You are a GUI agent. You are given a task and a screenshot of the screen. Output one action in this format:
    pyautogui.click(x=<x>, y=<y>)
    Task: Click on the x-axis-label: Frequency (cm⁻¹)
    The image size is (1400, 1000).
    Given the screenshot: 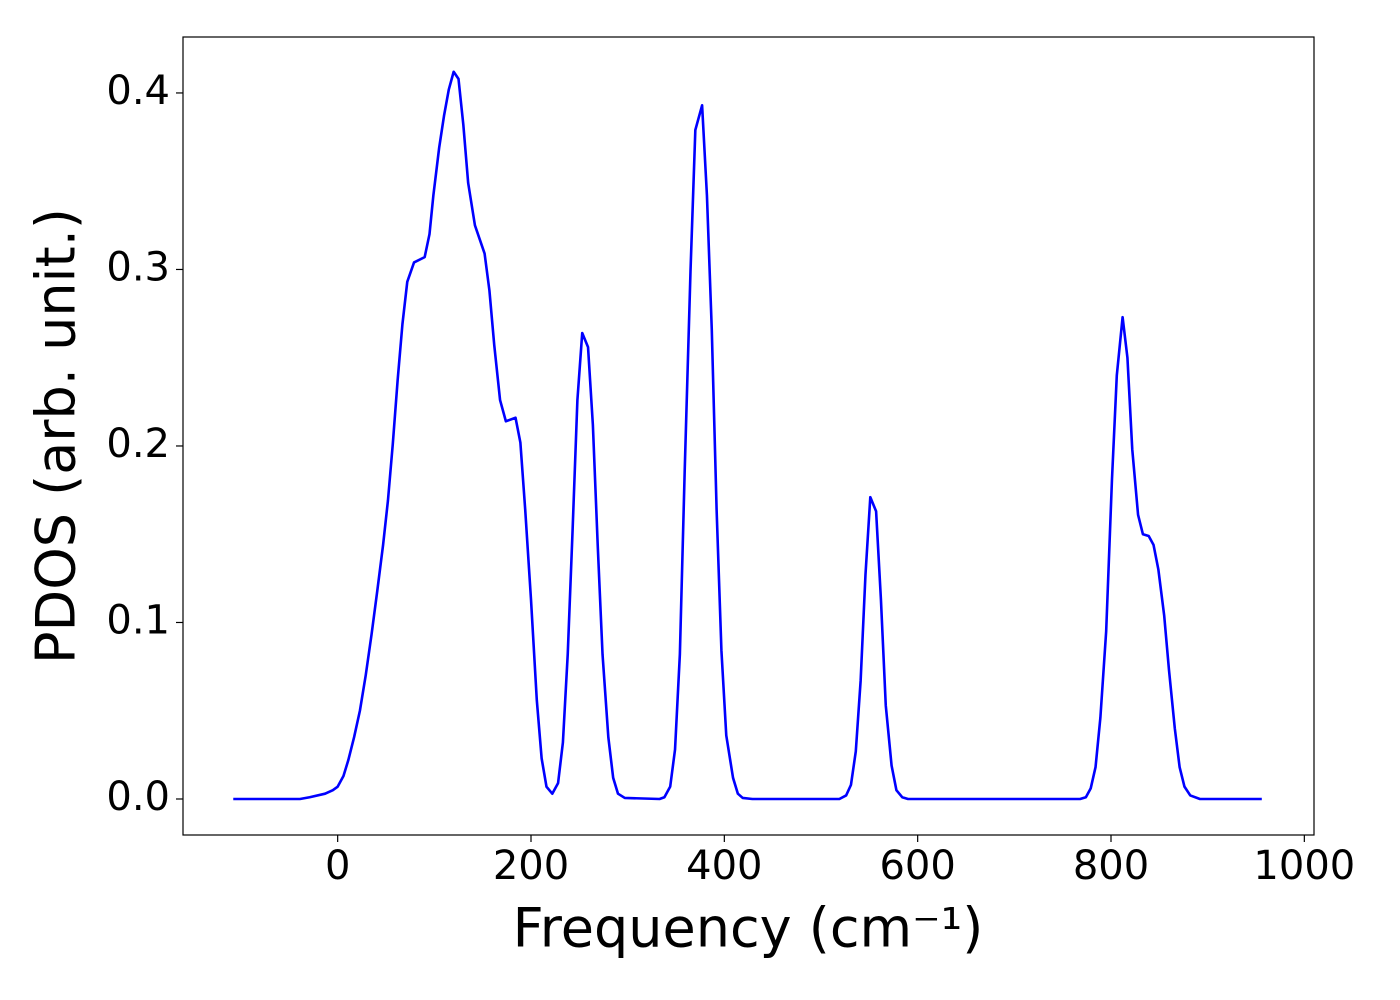 What is the action you would take?
    pyautogui.click(x=748, y=928)
    